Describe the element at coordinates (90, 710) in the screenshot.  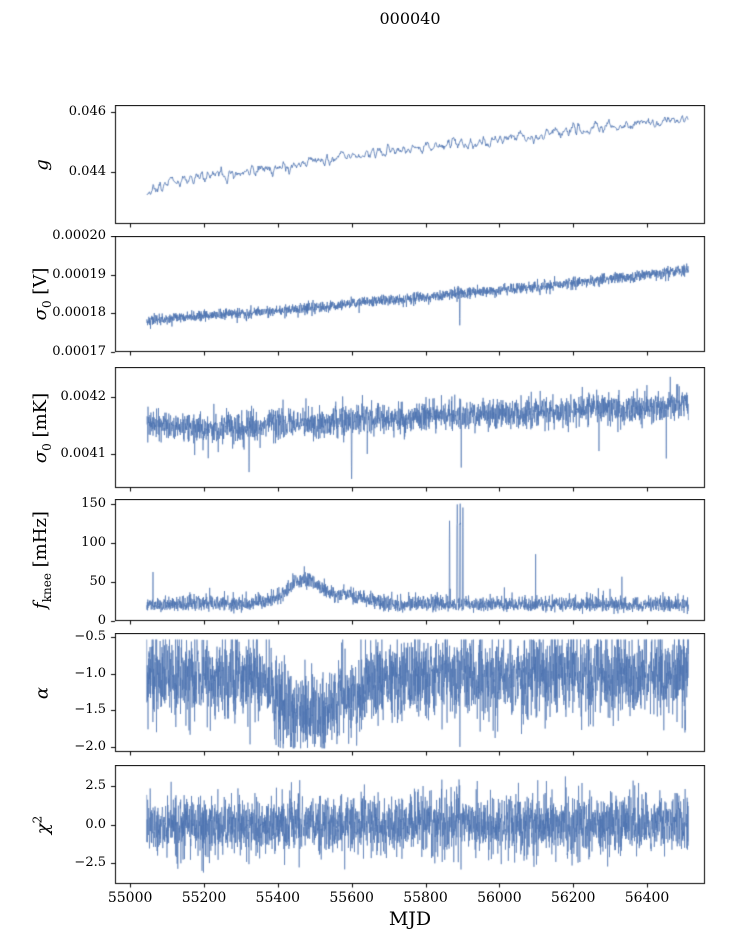
I see `y-tick-label: −1.5` at that location.